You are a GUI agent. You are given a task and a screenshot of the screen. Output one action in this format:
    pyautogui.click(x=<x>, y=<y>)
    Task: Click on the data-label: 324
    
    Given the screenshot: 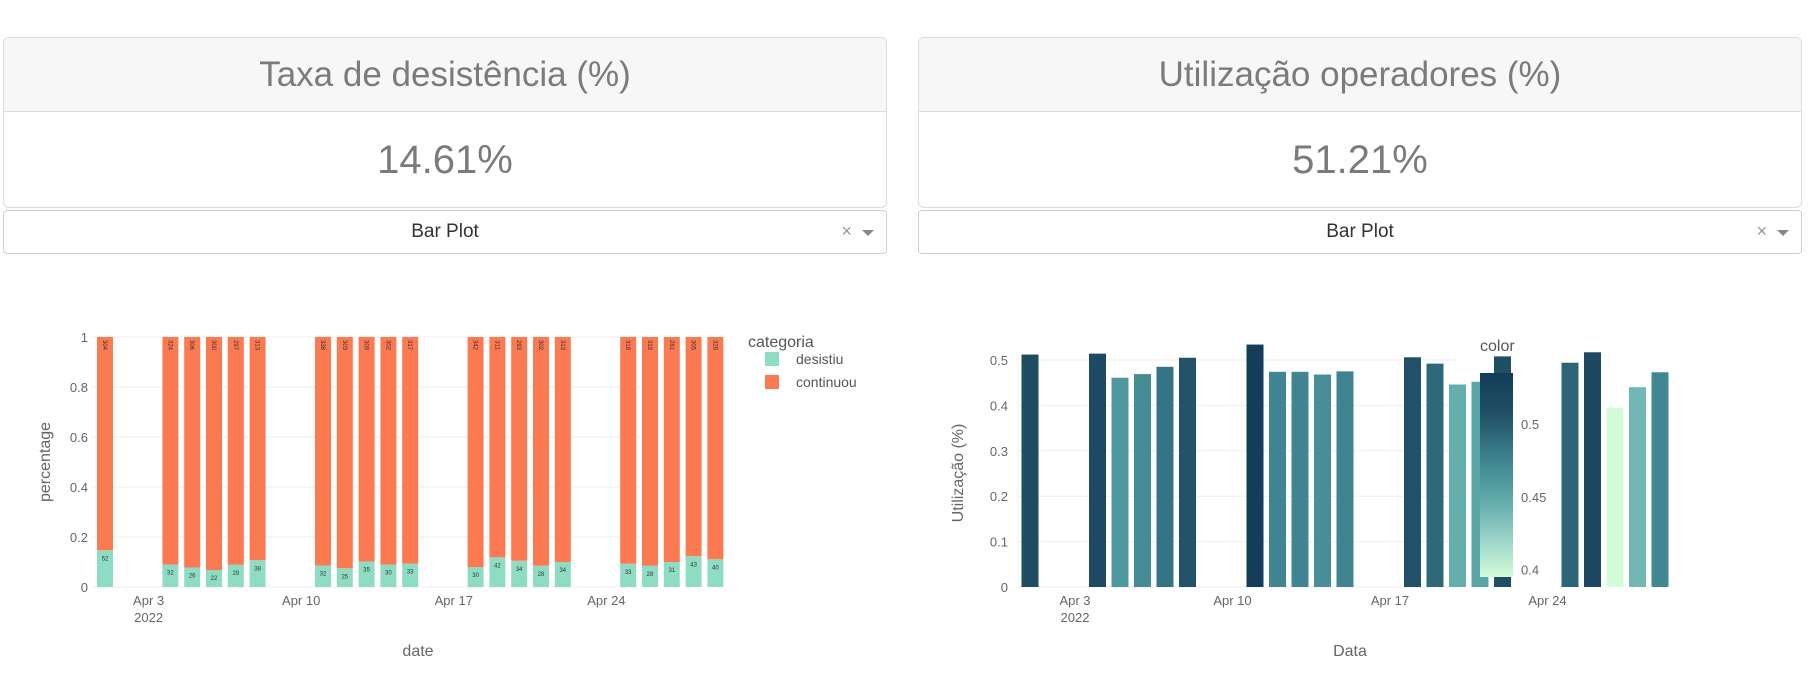 What is the action you would take?
    pyautogui.click(x=169, y=345)
    